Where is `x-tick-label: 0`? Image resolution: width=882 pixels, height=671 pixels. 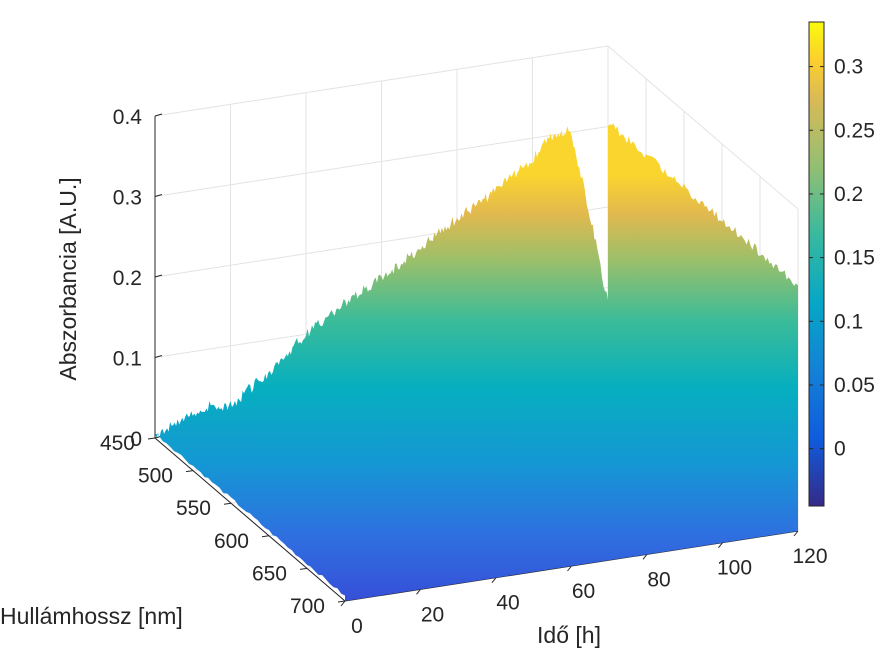
x-tick-label: 0 is located at coordinates (357, 626).